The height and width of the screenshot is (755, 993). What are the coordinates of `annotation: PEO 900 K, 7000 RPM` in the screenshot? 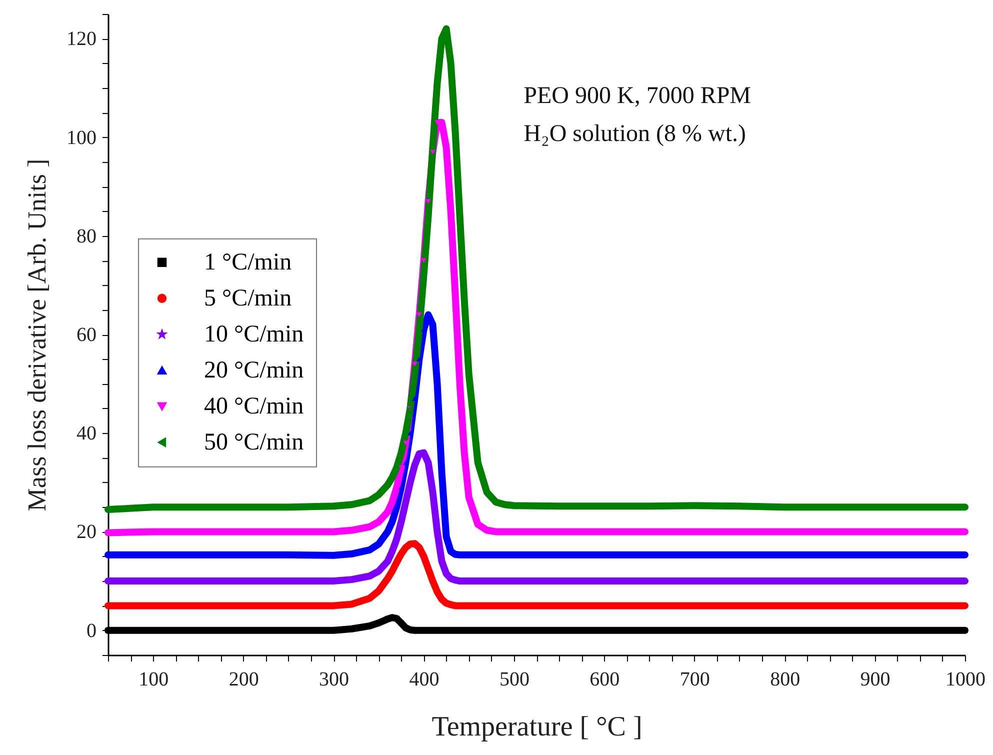 It's located at (638, 96).